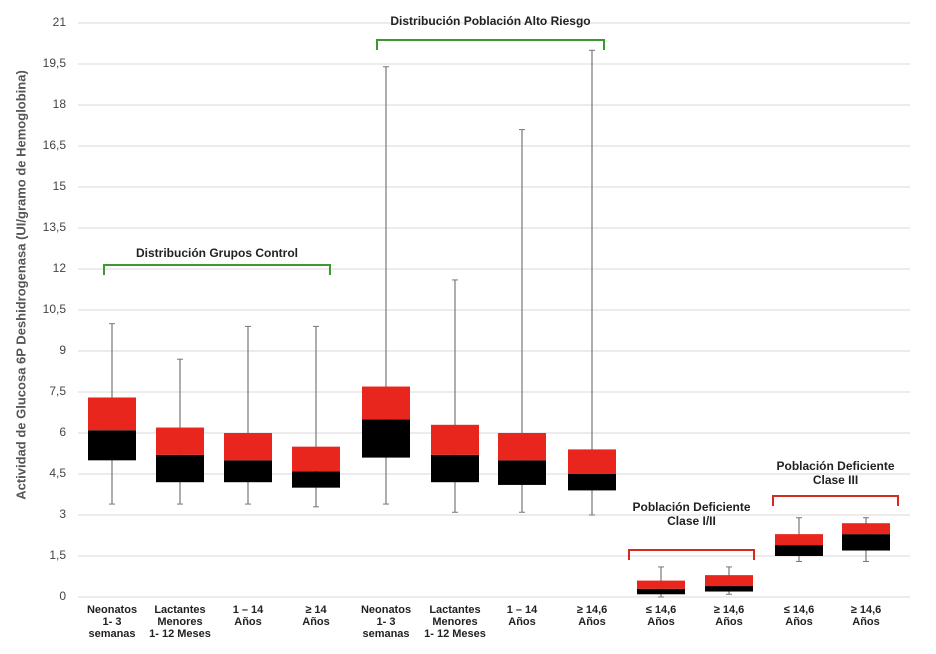 The height and width of the screenshot is (654, 936). I want to click on annotation: Clase I/II, so click(691, 521).